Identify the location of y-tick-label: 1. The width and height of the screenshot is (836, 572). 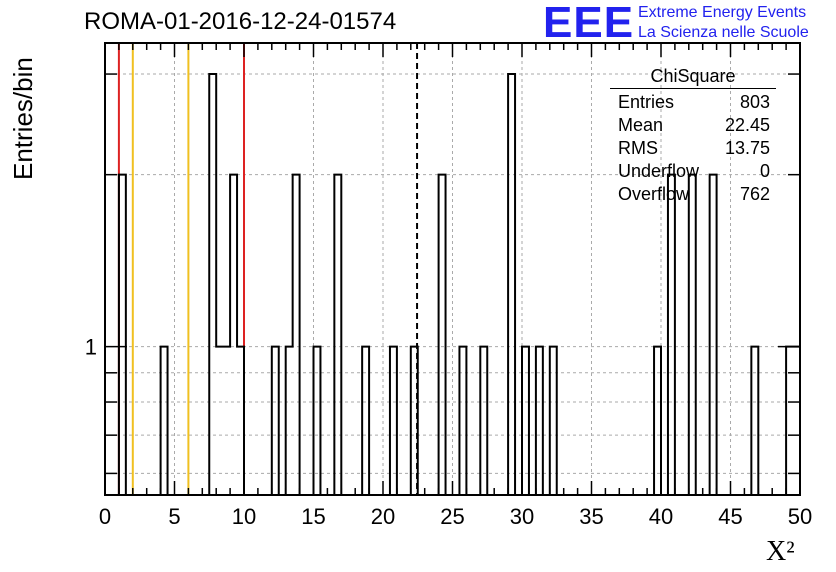
(91, 347).